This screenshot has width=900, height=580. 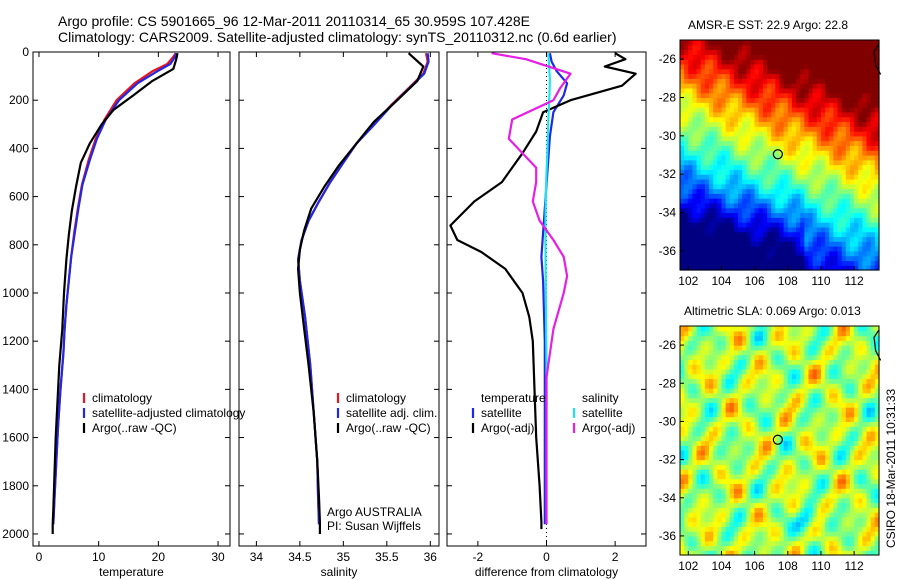 I want to click on legend-entry: Argo(..raw -QC), so click(x=388, y=428).